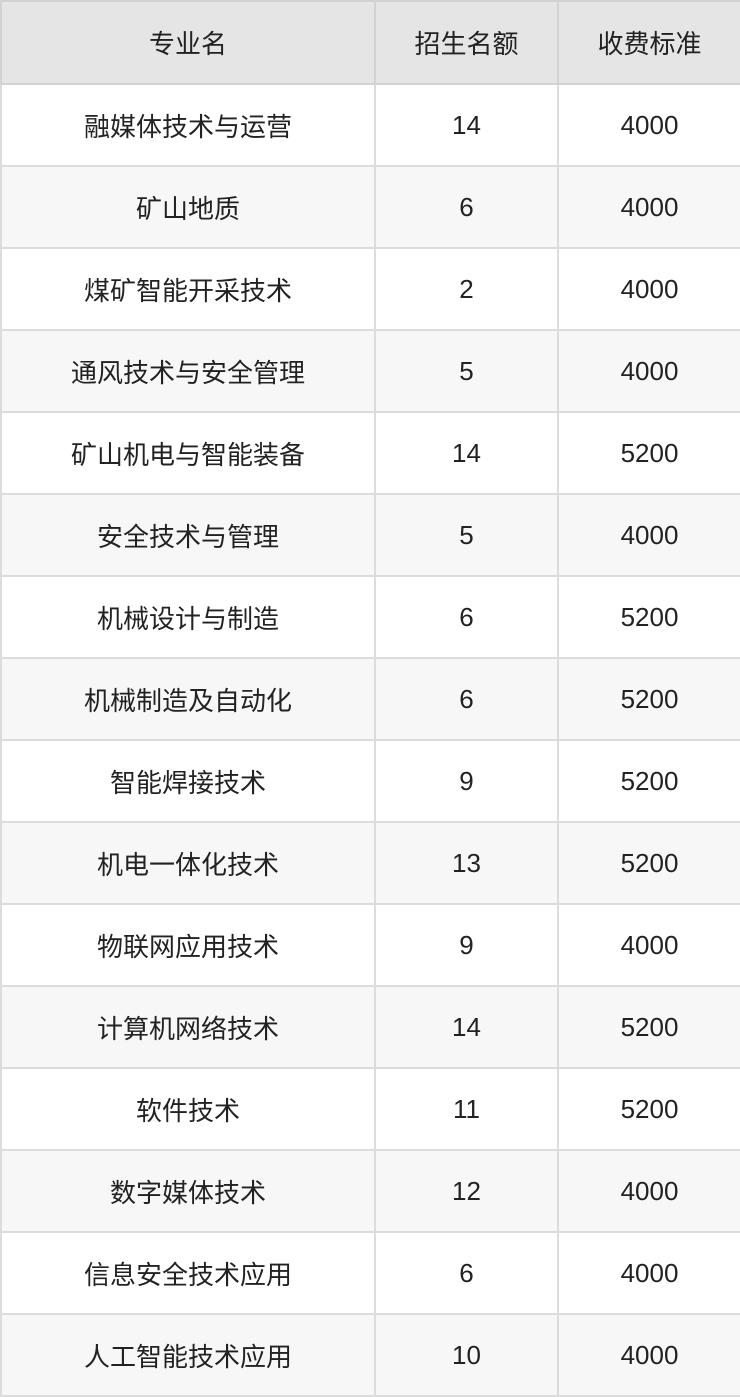 The width and height of the screenshot is (740, 1397). What do you see at coordinates (188, 781) in the screenshot?
I see `cell-major: 智能焊接技术` at bounding box center [188, 781].